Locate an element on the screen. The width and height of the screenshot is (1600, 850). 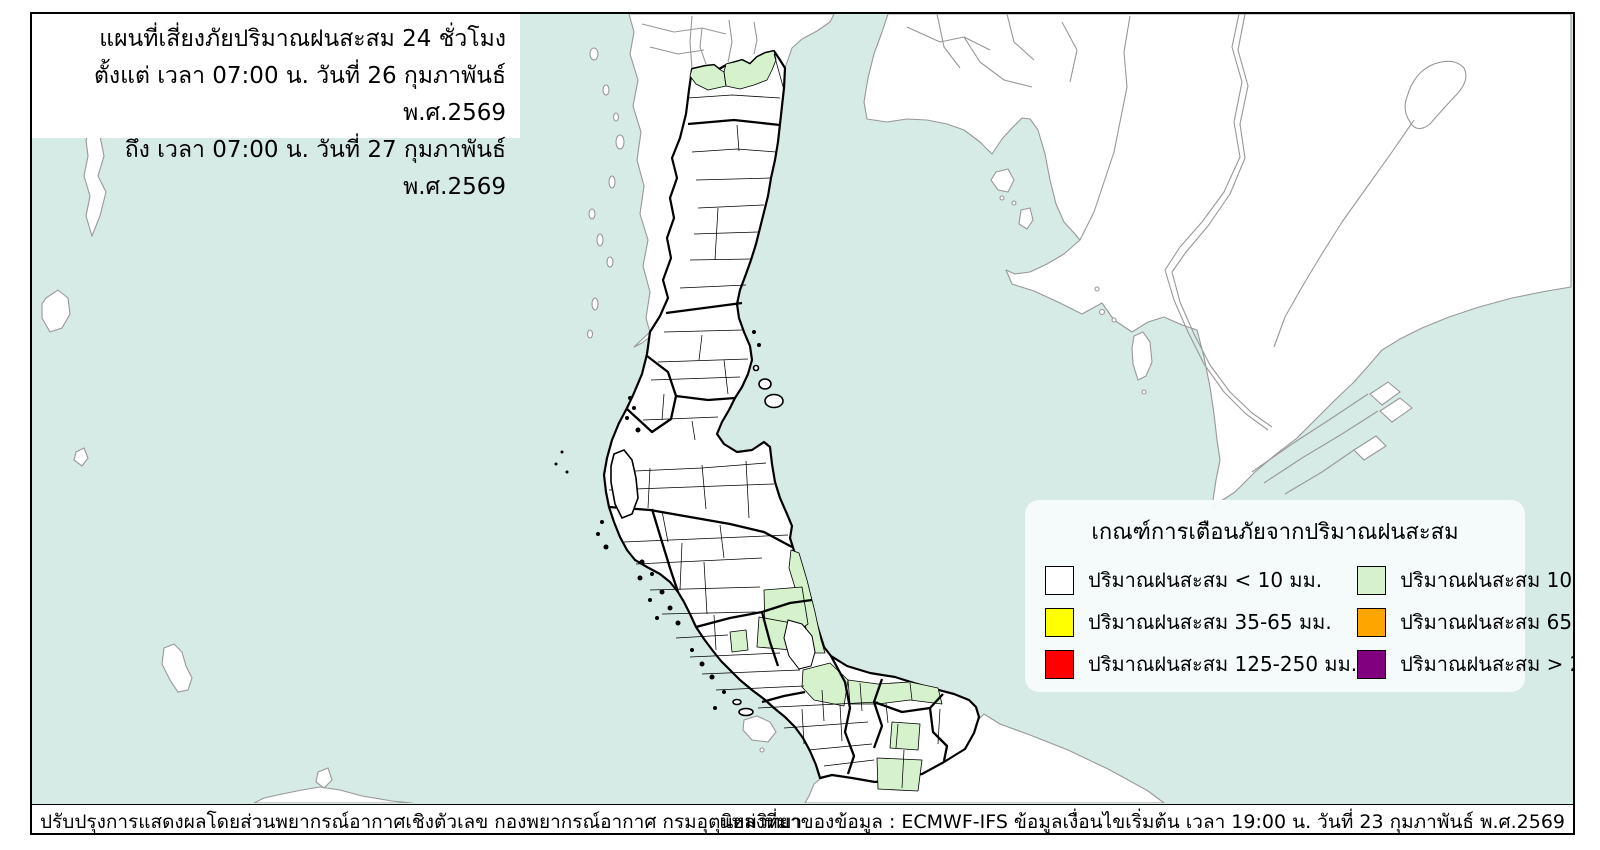
island-phangan is located at coordinates (765, 384).